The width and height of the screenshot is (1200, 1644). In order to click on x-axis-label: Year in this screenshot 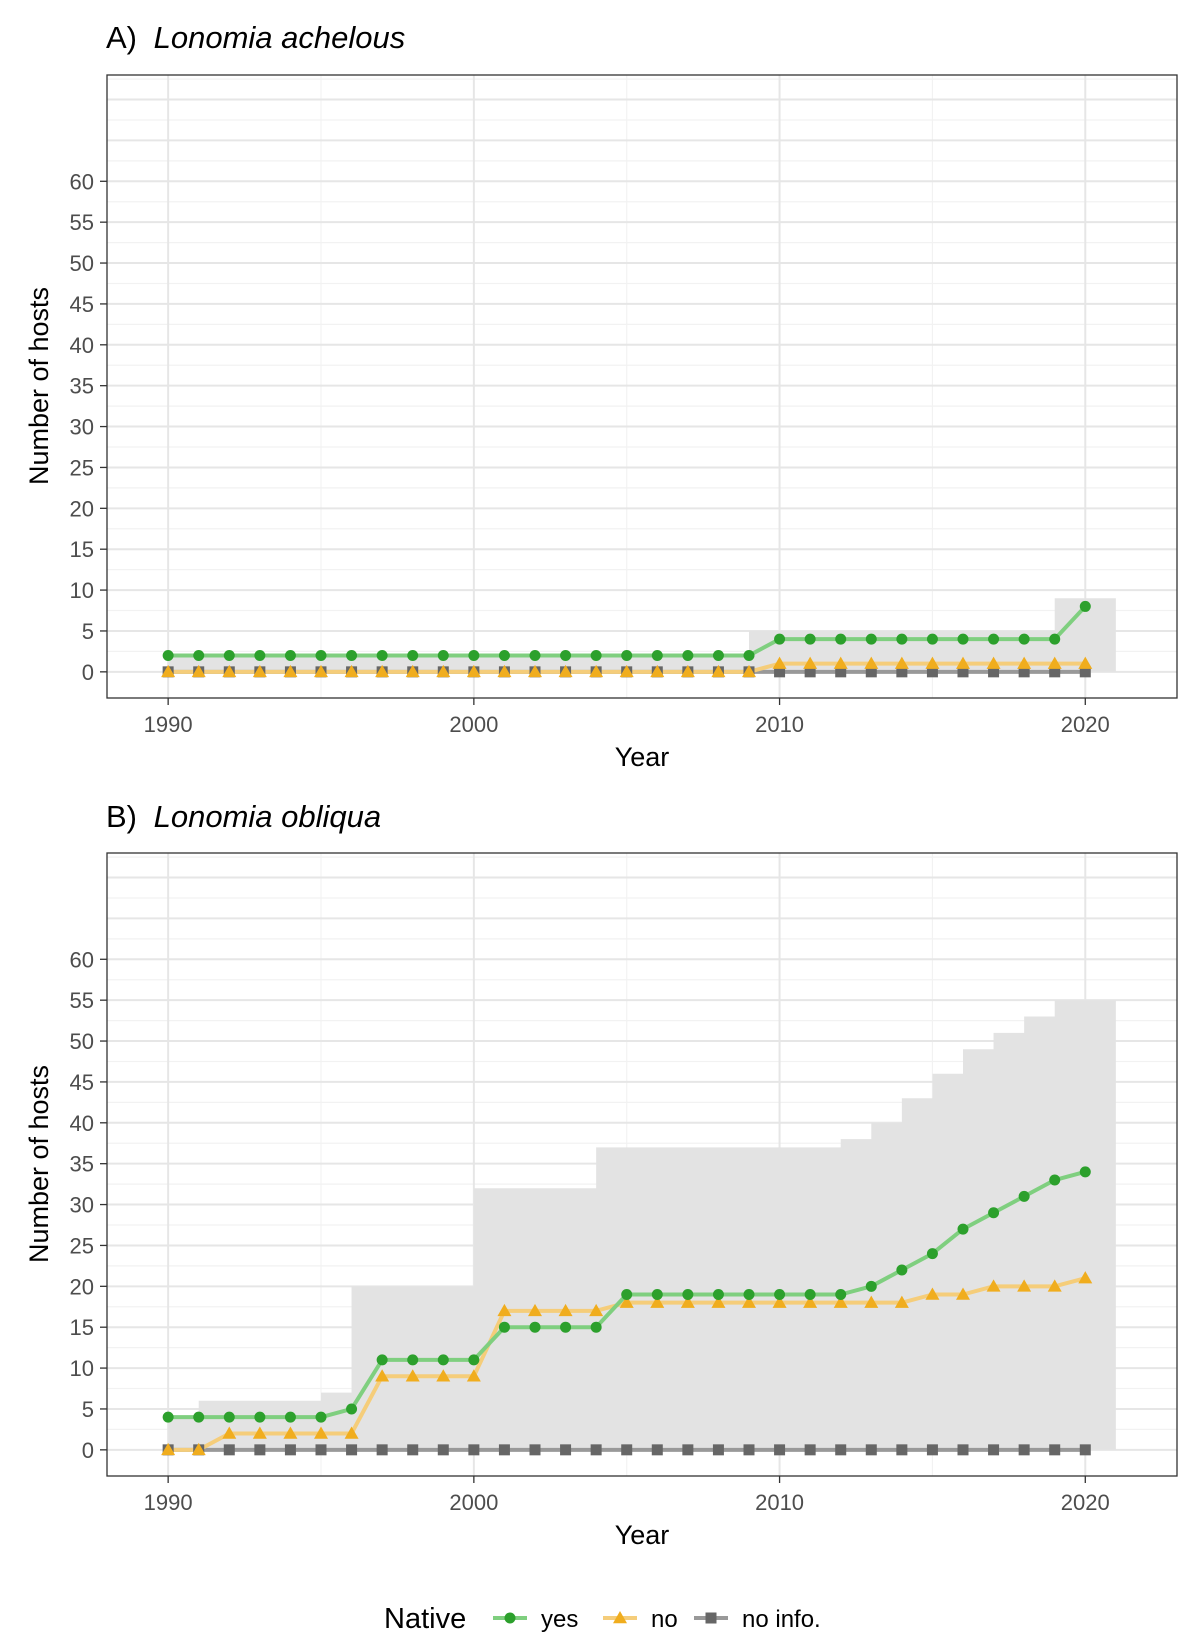, I will do `click(642, 757)`.